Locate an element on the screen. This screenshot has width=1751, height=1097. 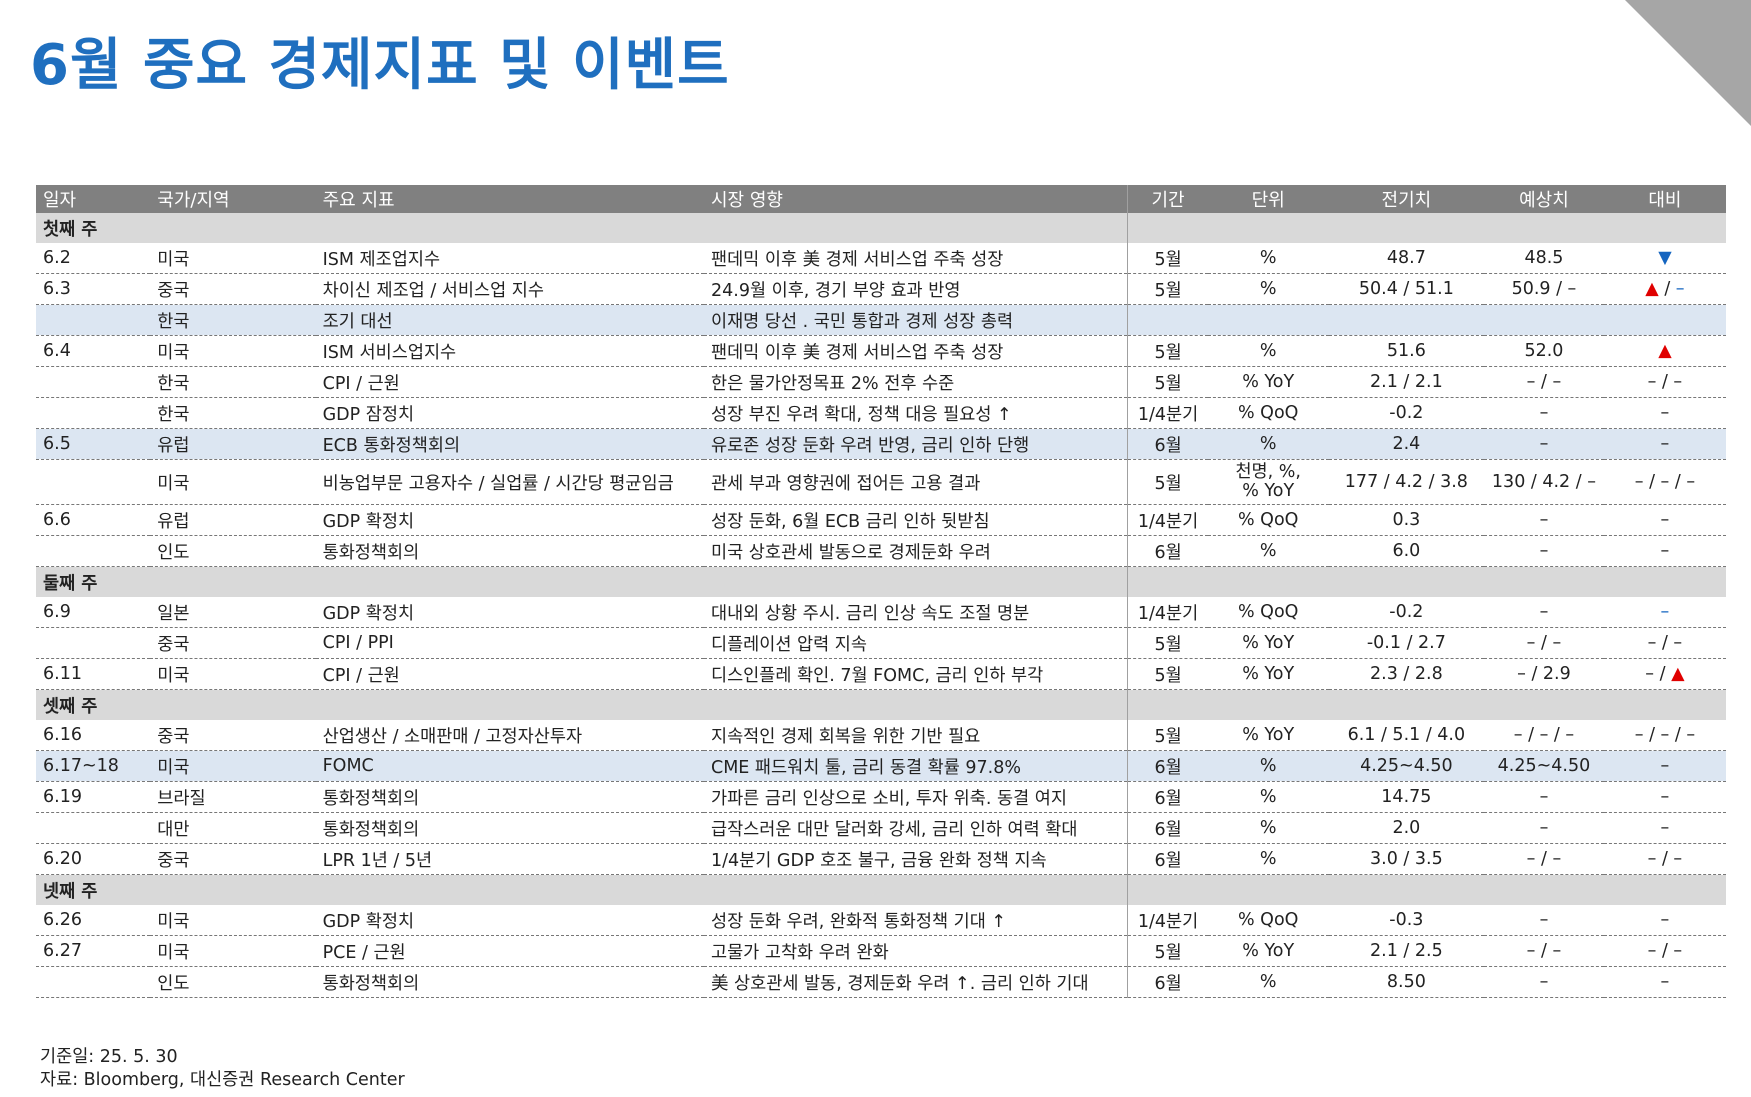
forecast-cell: – / 2.9 is located at coordinates (1544, 674).